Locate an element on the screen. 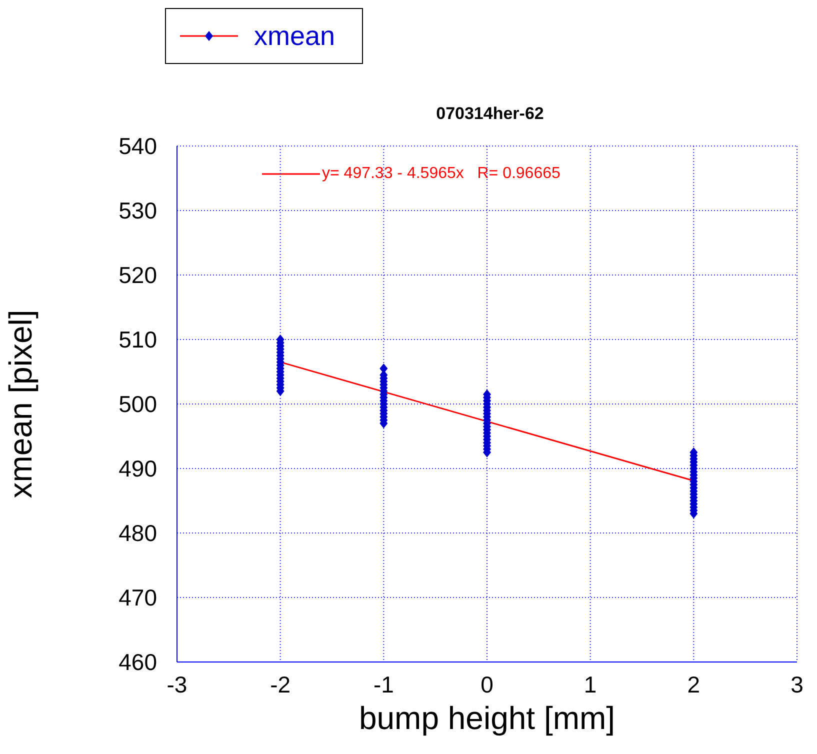 The height and width of the screenshot is (754, 817). y-tick-label: 480 is located at coordinates (137, 533).